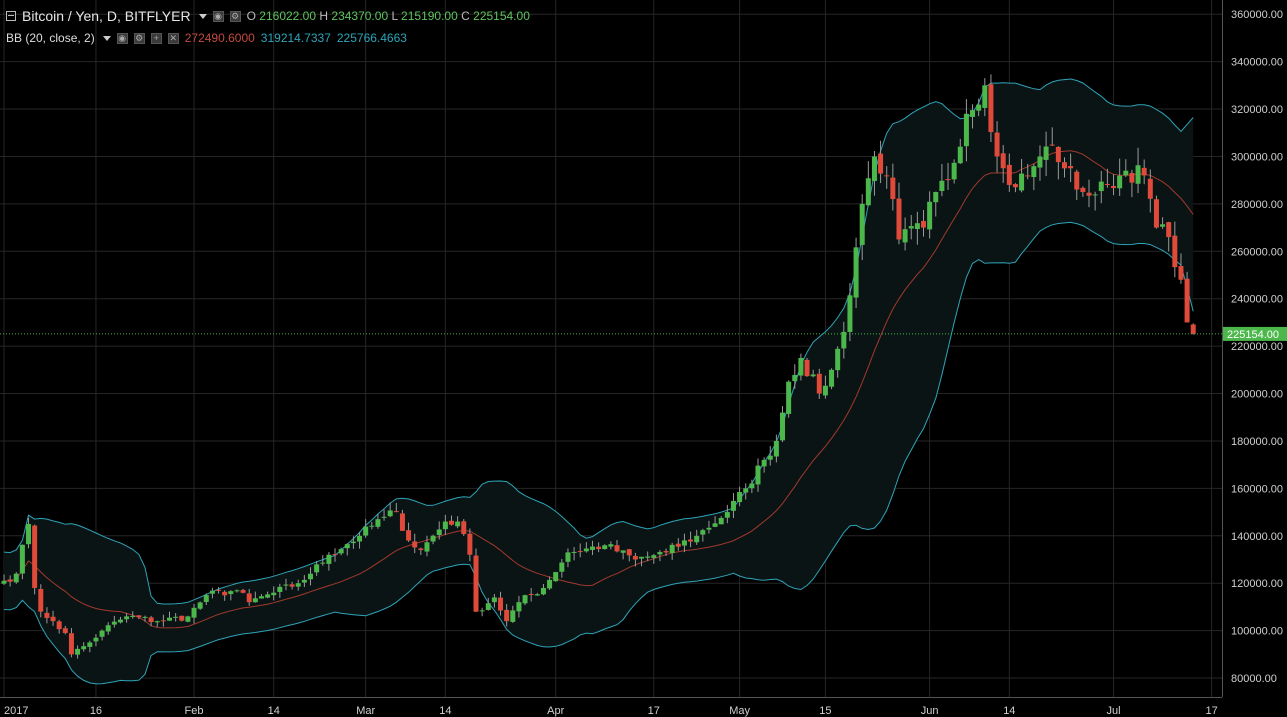  I want to click on open-value: 216022.00, so click(288, 16).